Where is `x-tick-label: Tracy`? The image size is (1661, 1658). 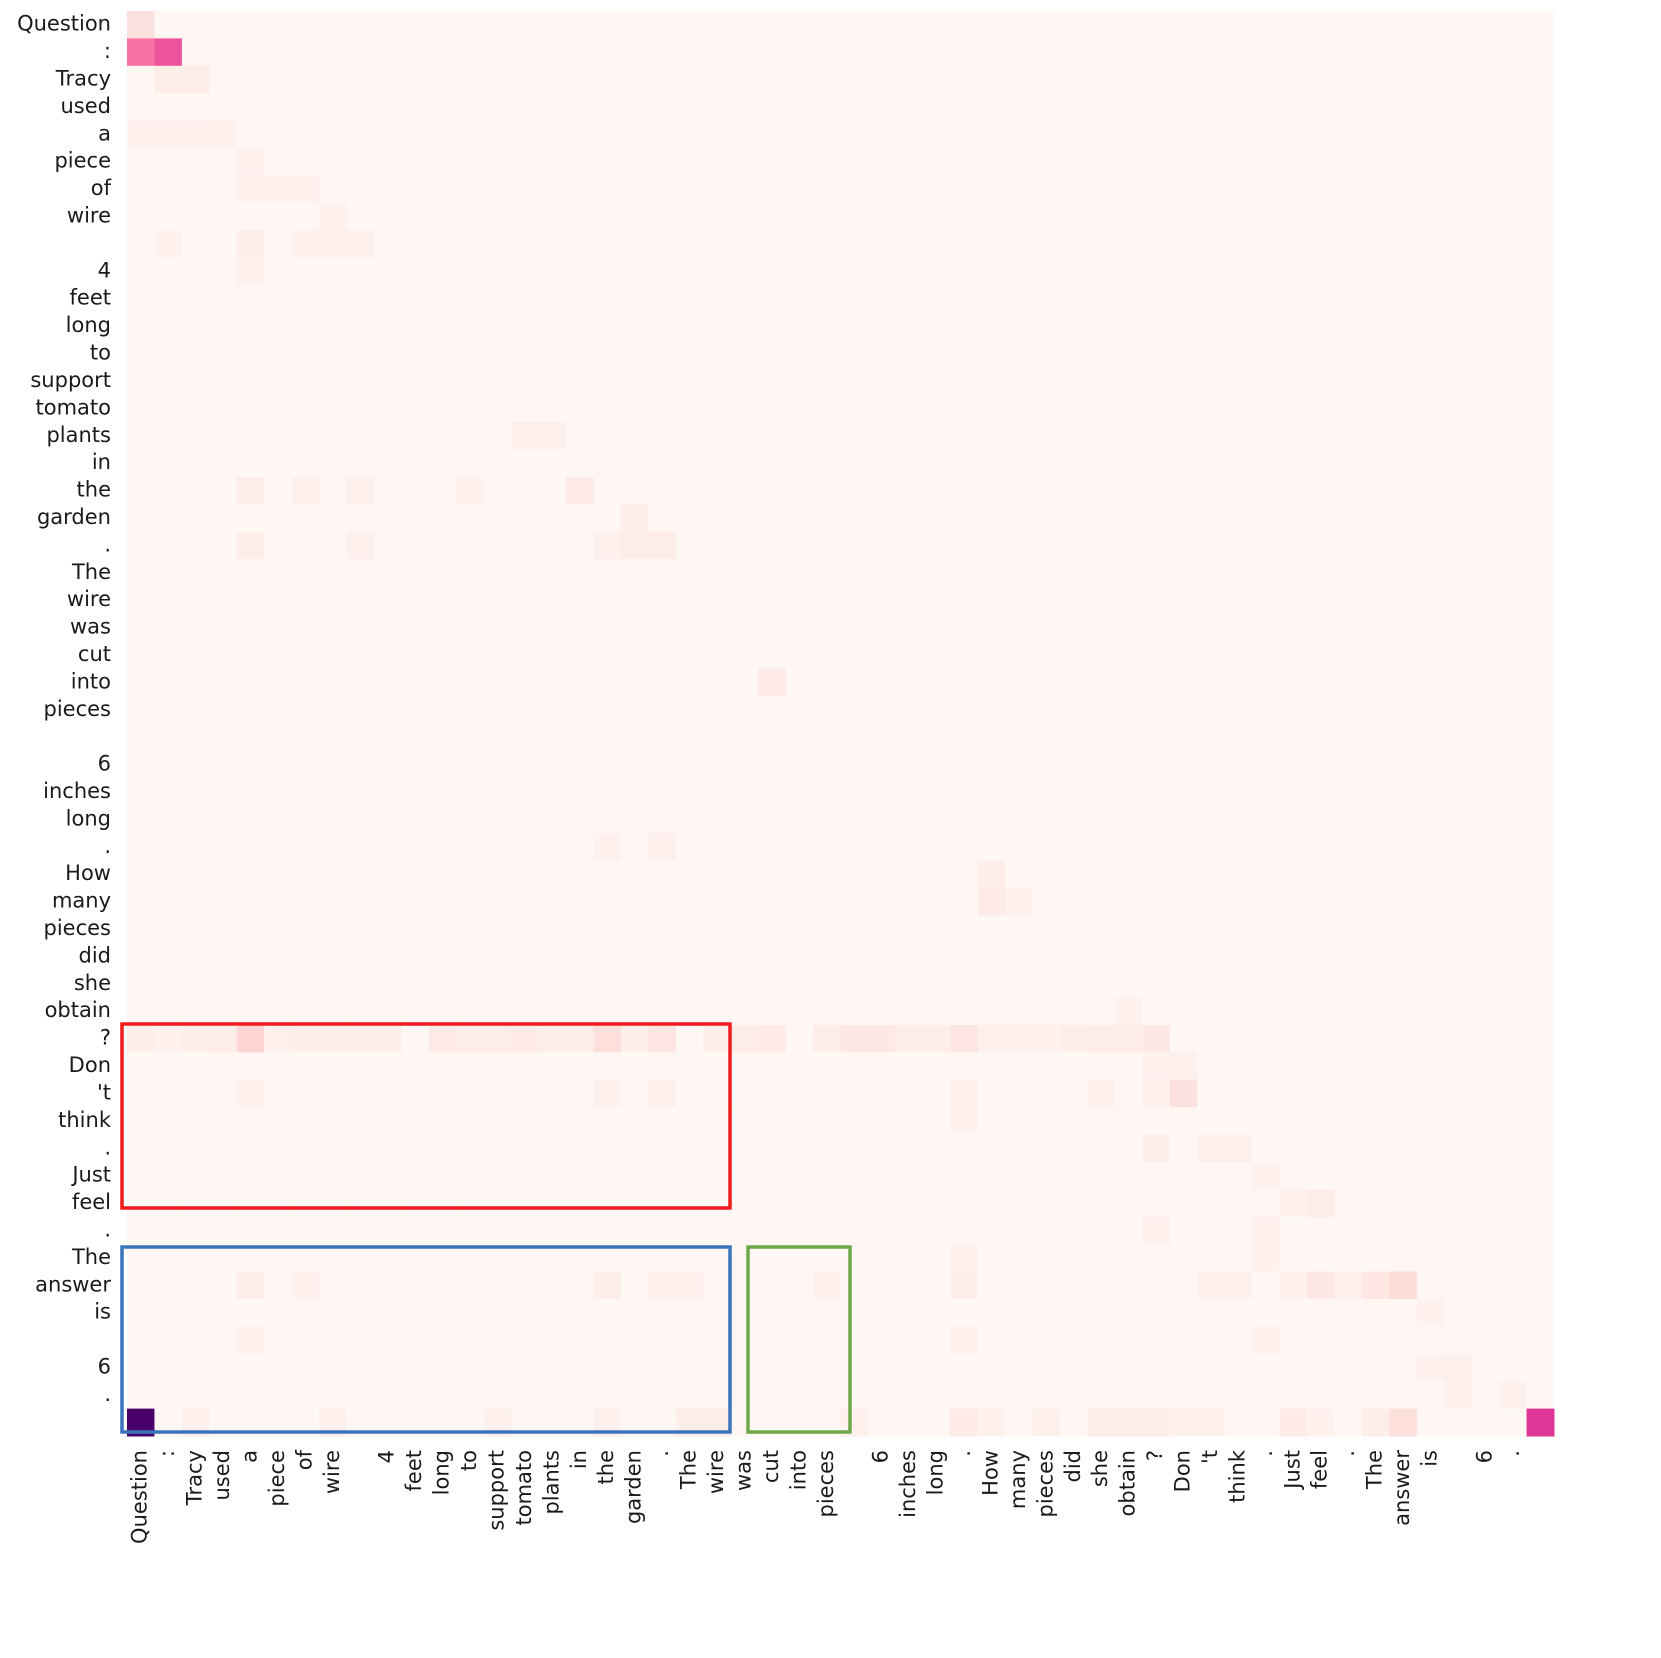
x-tick-label: Tracy is located at coordinates (195, 1478).